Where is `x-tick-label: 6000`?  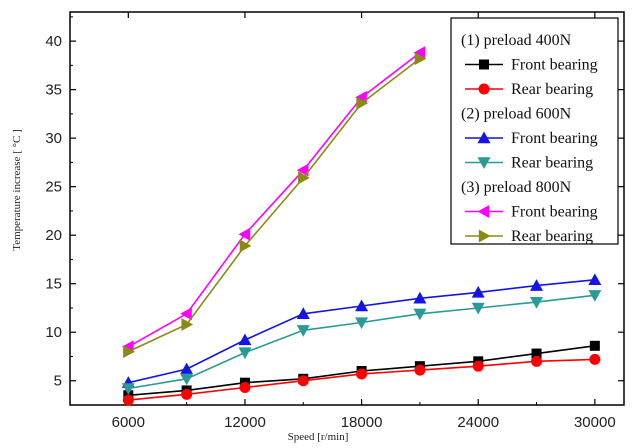
x-tick-label: 6000 is located at coordinates (128, 422).